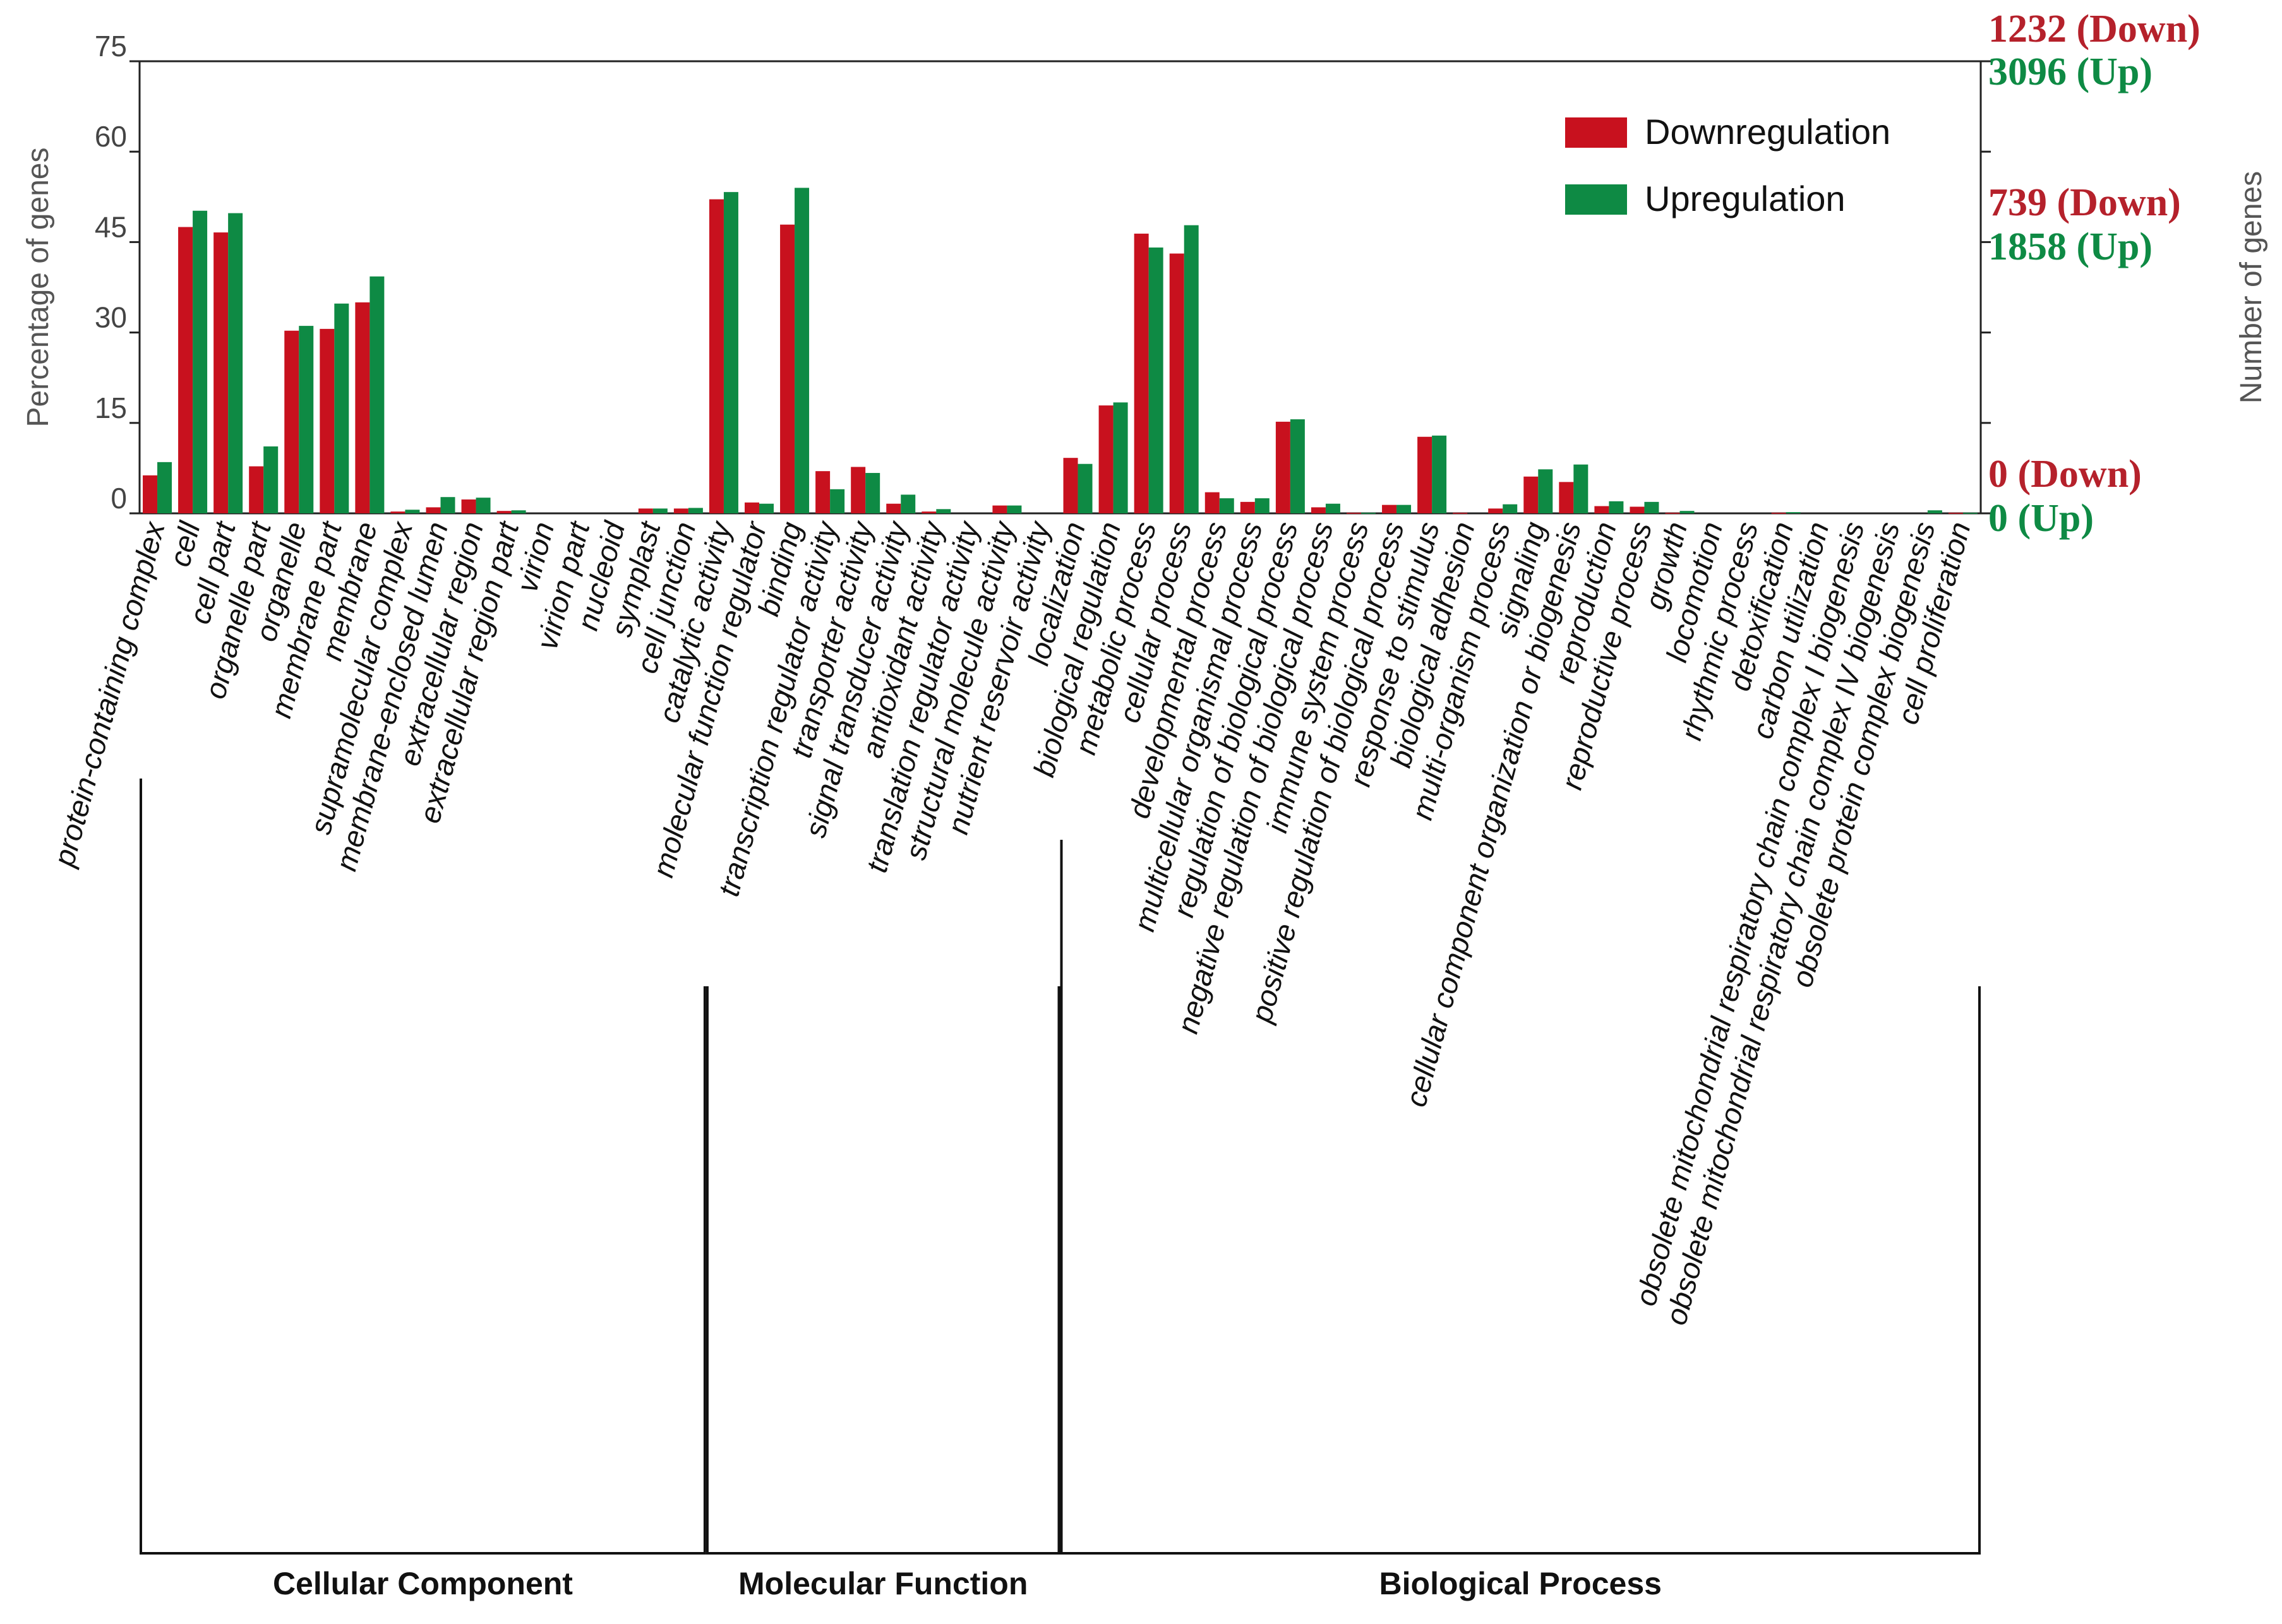  I want to click on legend-label: Downregulation, so click(1767, 132).